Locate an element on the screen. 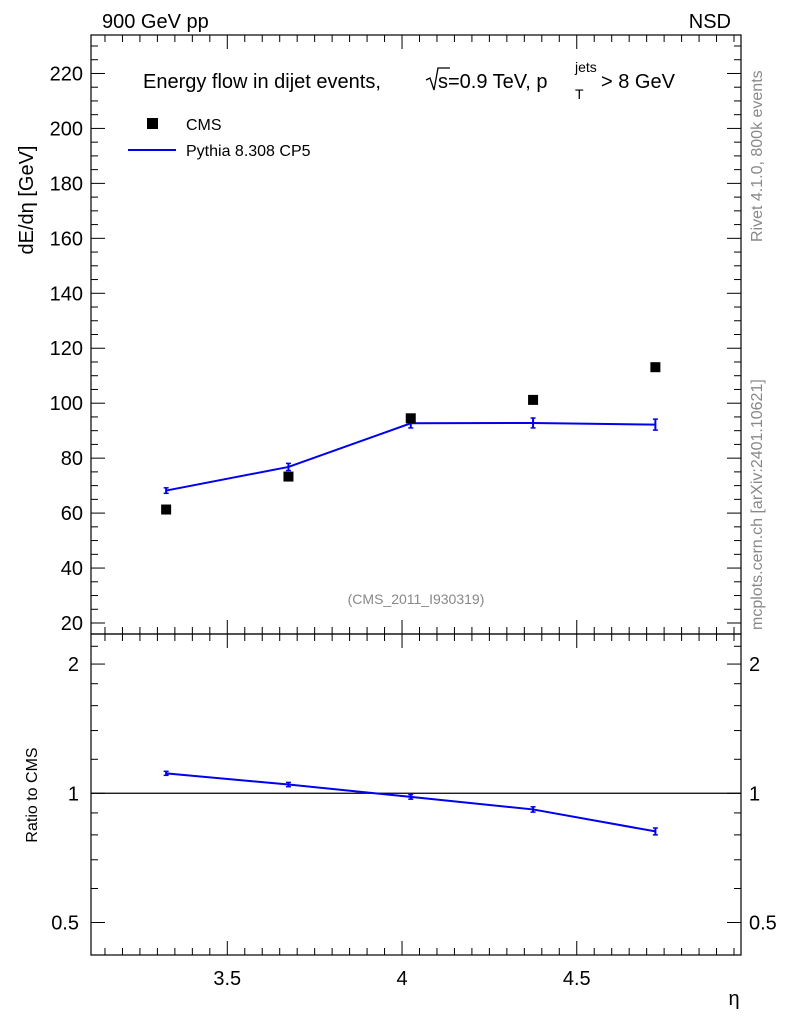  pythia-line is located at coordinates (410, 456).